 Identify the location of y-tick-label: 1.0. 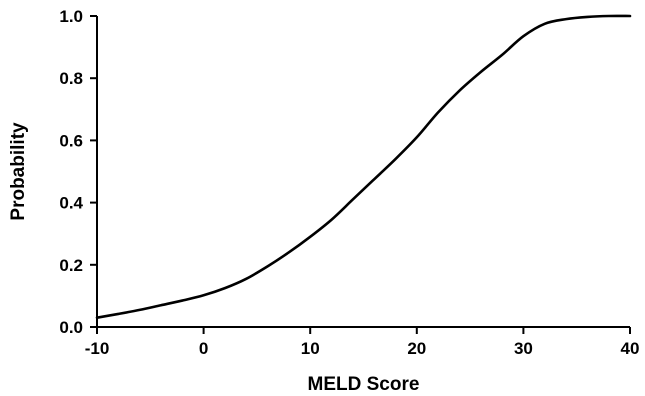
(71, 16).